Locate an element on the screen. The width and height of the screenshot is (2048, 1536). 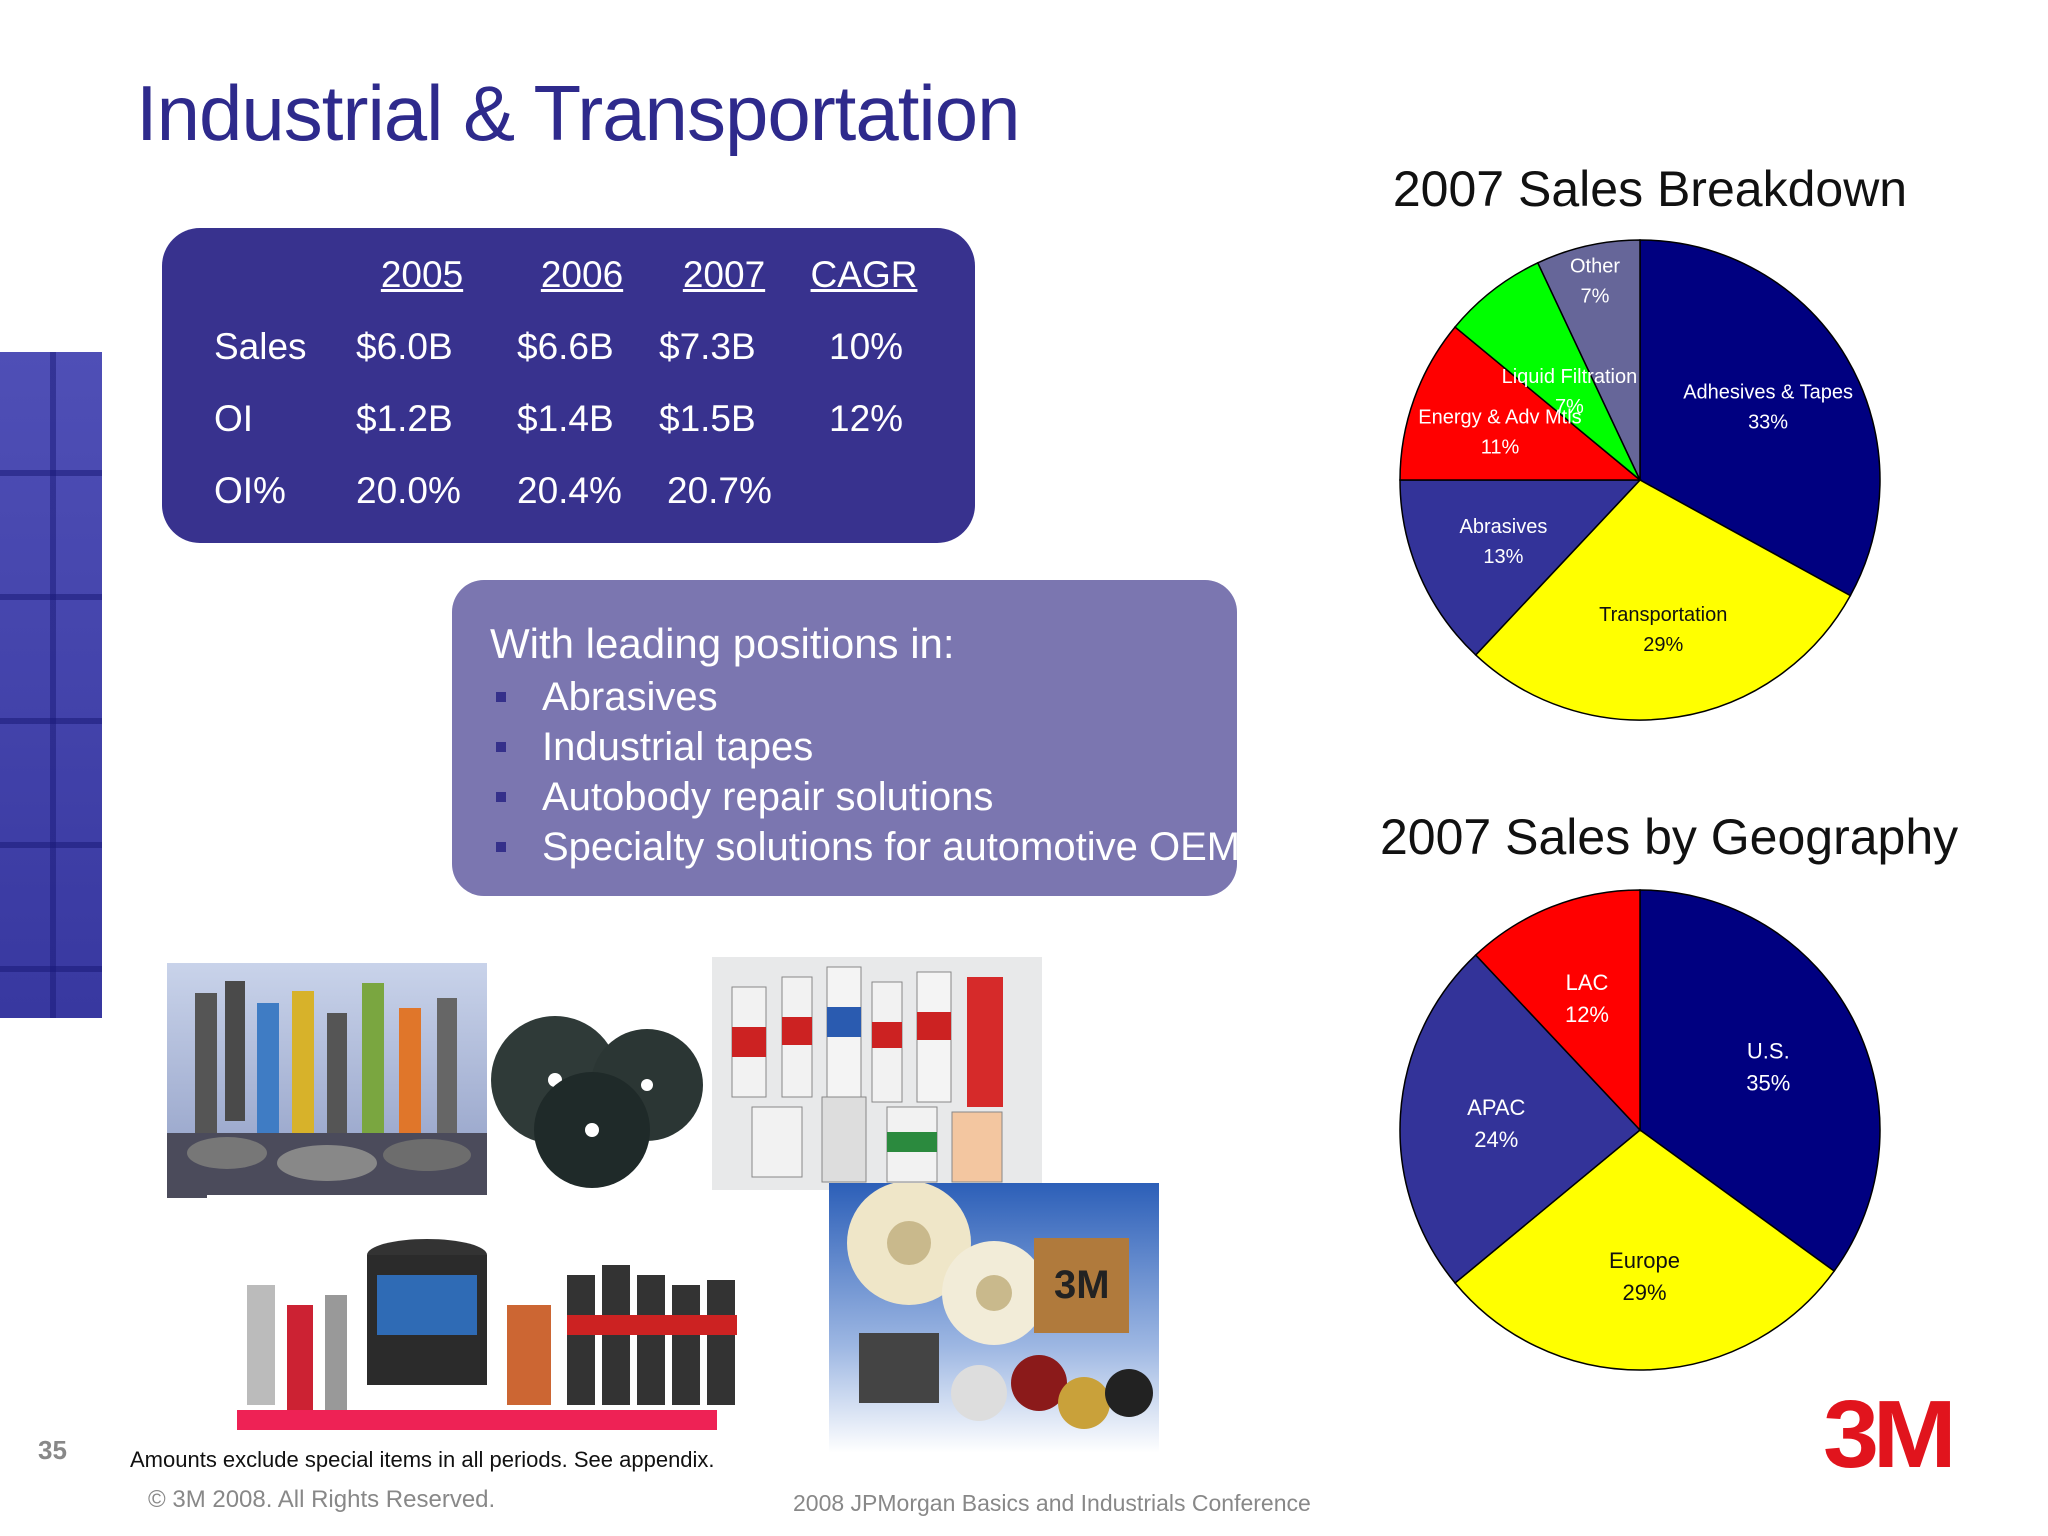
list-item-text: Autobody repair solutions is located at coordinates (768, 797).